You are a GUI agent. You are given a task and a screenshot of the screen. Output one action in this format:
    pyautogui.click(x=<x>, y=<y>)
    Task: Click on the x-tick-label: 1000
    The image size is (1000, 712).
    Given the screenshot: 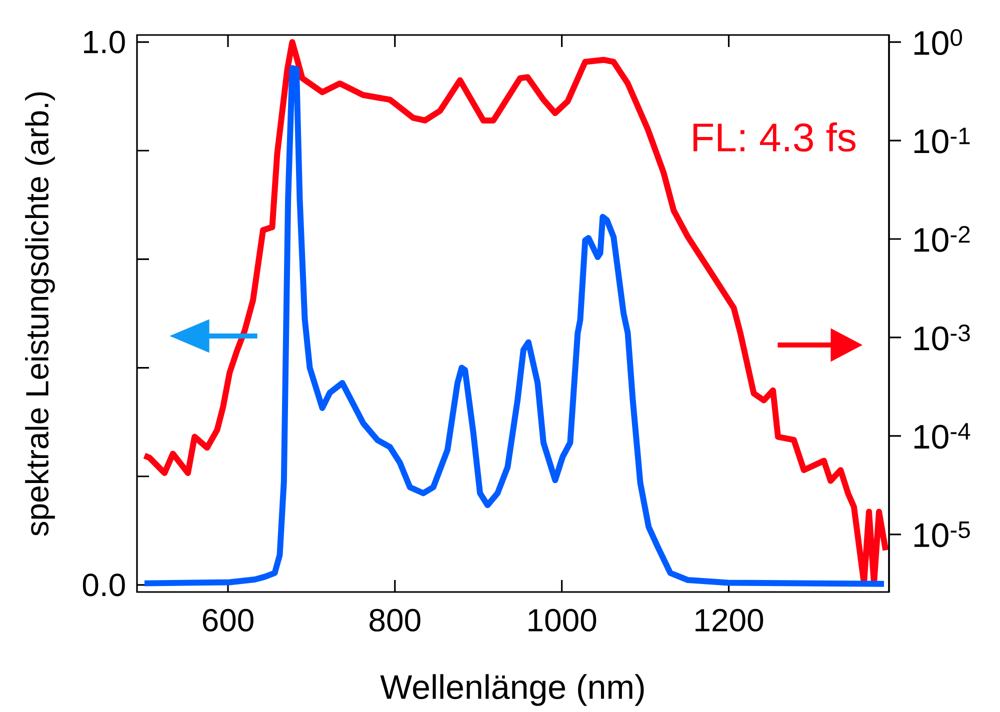 What is the action you would take?
    pyautogui.click(x=562, y=620)
    